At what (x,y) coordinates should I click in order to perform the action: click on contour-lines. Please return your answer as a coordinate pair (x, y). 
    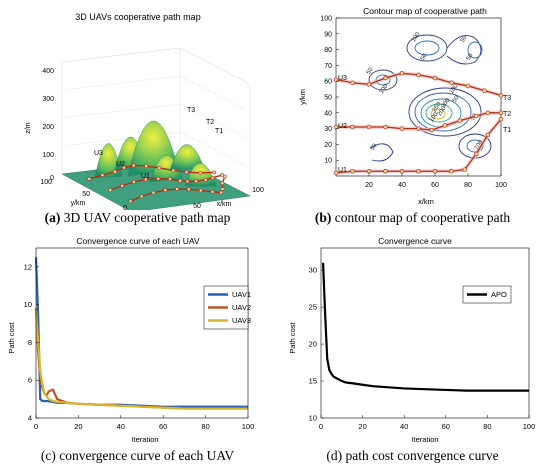
    Looking at the image, I should click on (430, 98).